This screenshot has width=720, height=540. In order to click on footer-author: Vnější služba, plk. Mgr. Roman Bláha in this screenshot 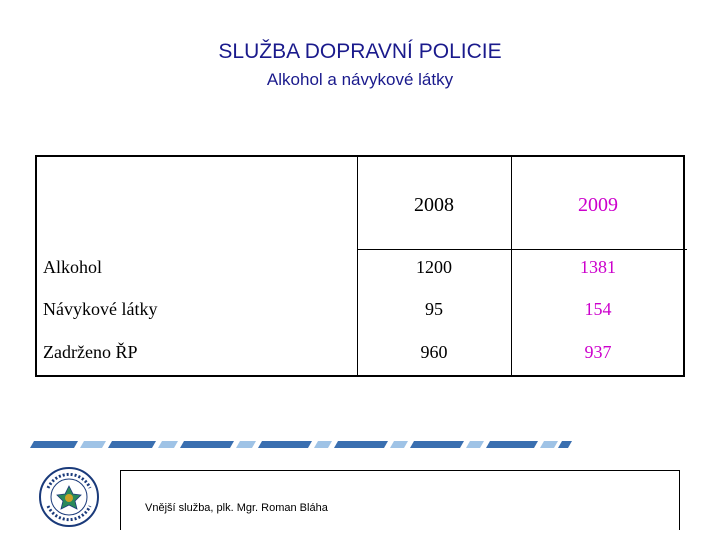, I will do `click(236, 508)`.